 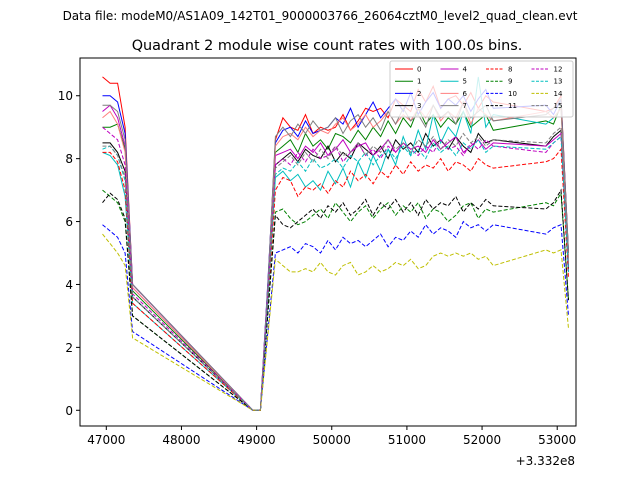 What do you see at coordinates (419, 70) in the screenshot?
I see `legend-label-0: 0` at bounding box center [419, 70].